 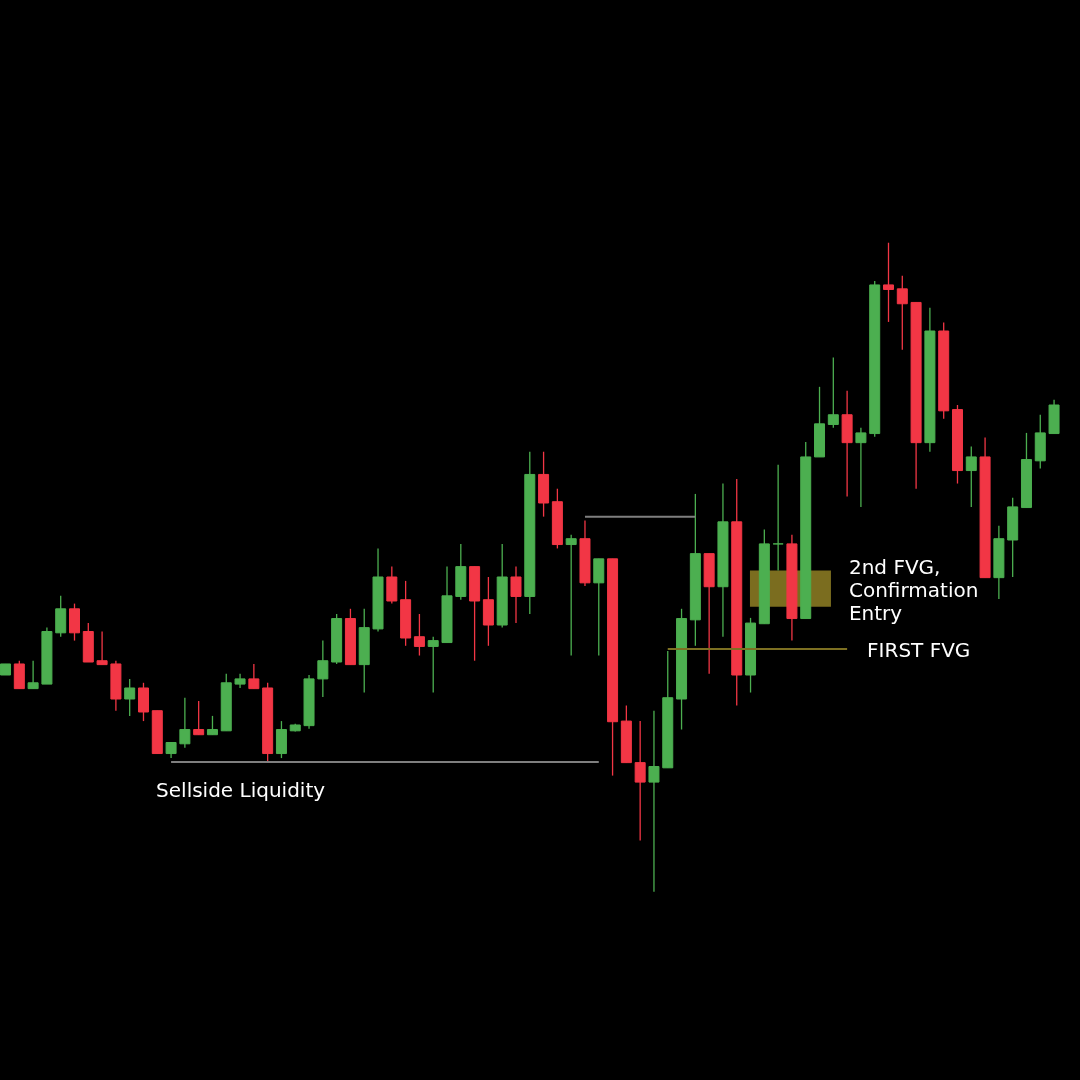 What do you see at coordinates (913, 589) in the screenshot?
I see `band-label: 2nd FVG, Confirmation Entry` at bounding box center [913, 589].